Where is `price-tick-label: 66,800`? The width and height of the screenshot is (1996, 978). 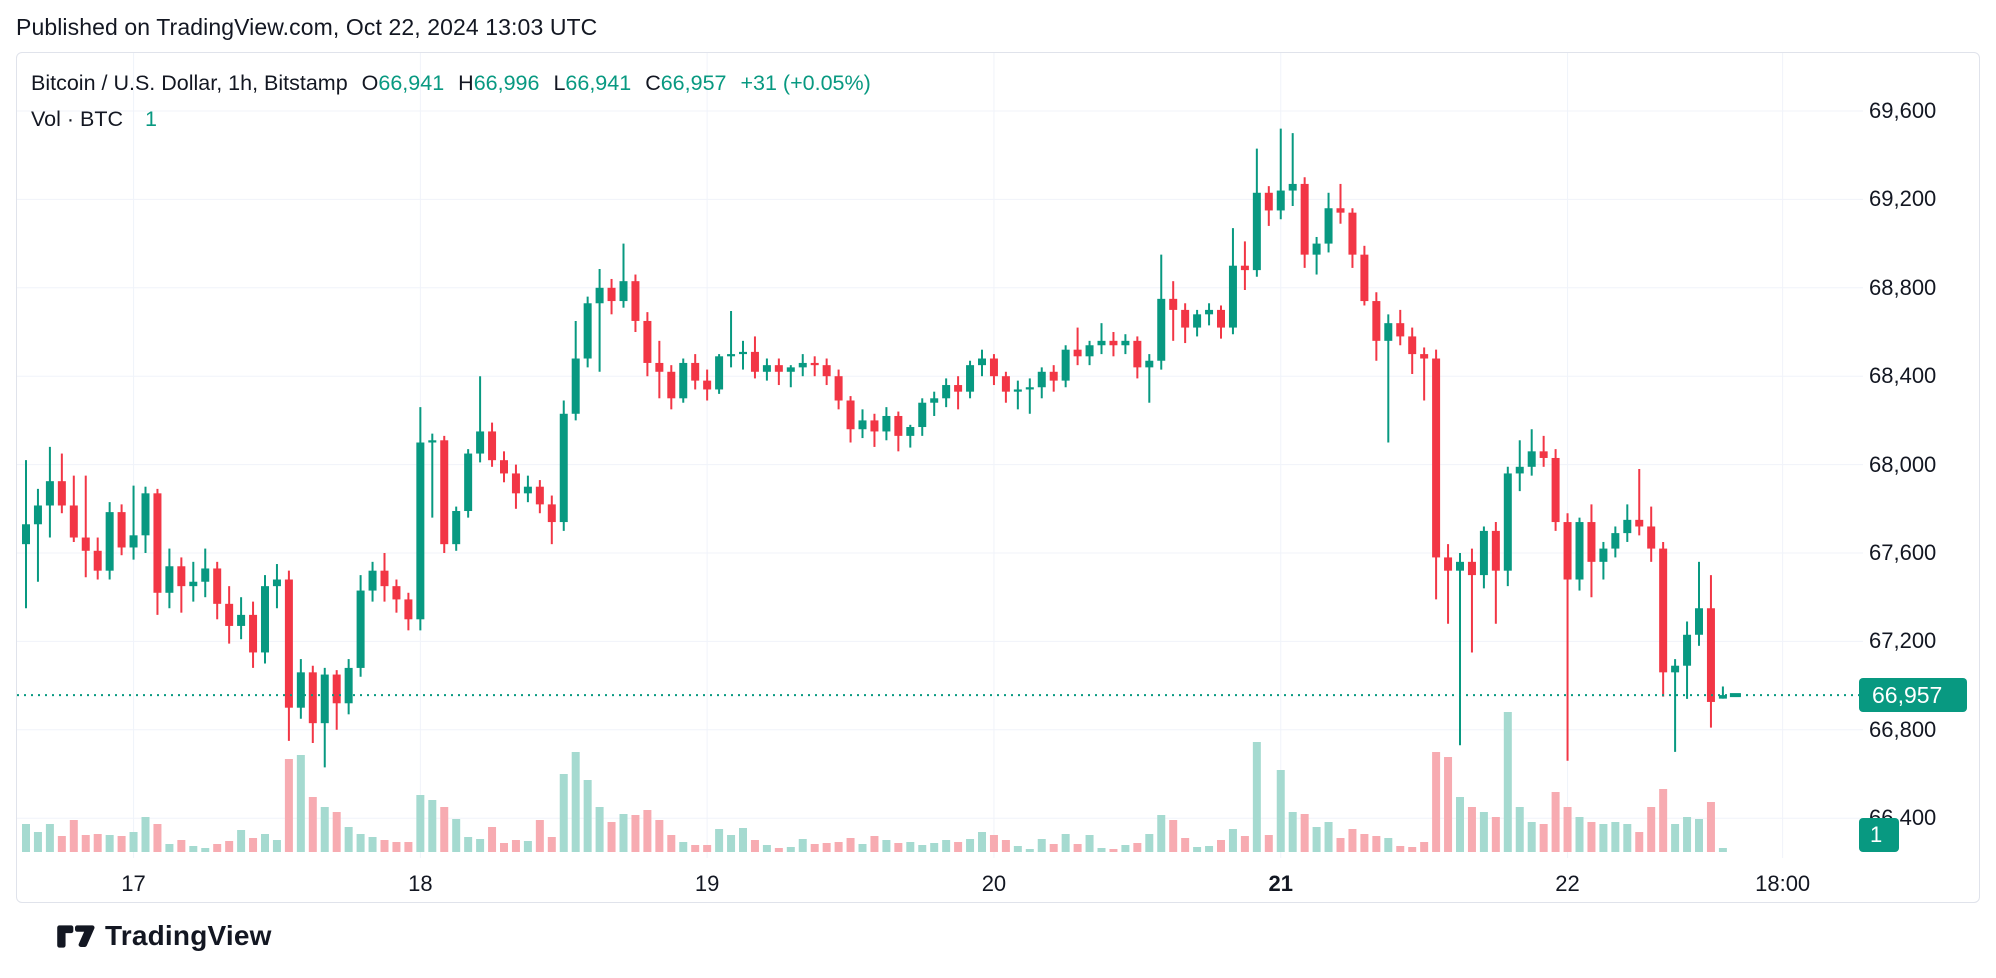
price-tick-label: 66,800 is located at coordinates (1903, 729).